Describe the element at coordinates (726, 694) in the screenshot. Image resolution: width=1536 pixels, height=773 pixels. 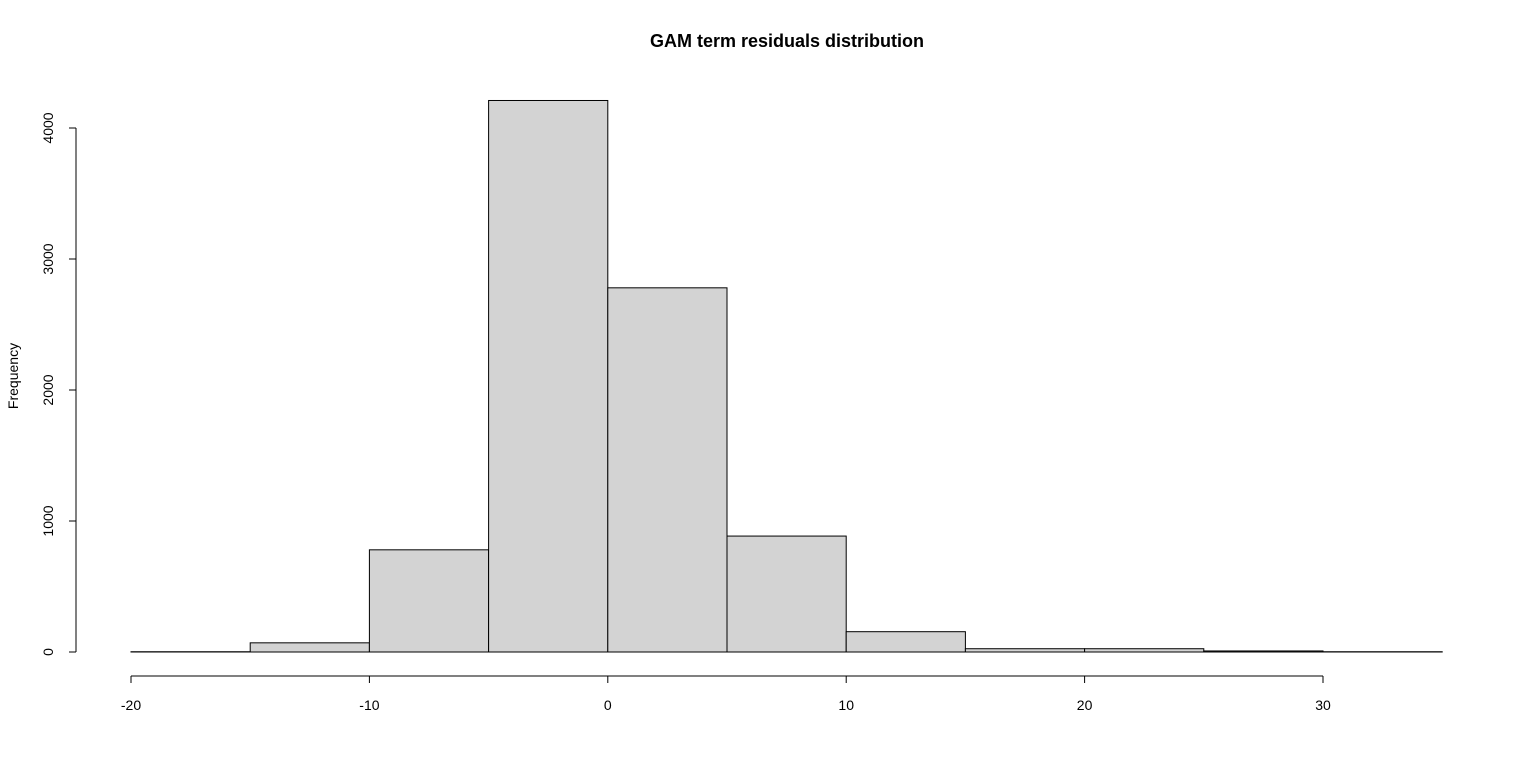
I see `x-axis: -20 -10 0 10 20 30` at that location.